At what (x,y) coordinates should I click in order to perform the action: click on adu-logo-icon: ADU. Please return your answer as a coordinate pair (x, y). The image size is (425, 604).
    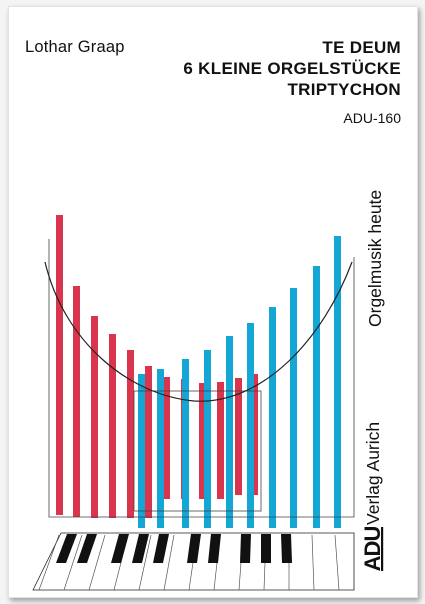
    Looking at the image, I should click on (372, 549).